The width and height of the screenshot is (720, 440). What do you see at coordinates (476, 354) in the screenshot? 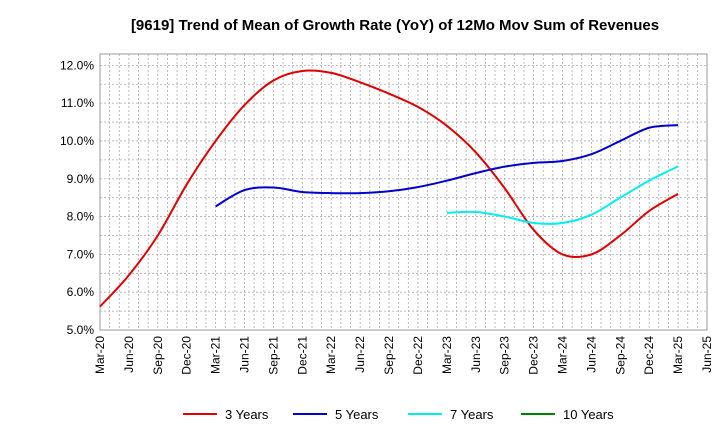
I see `x-tick-label: Jun-23` at bounding box center [476, 354].